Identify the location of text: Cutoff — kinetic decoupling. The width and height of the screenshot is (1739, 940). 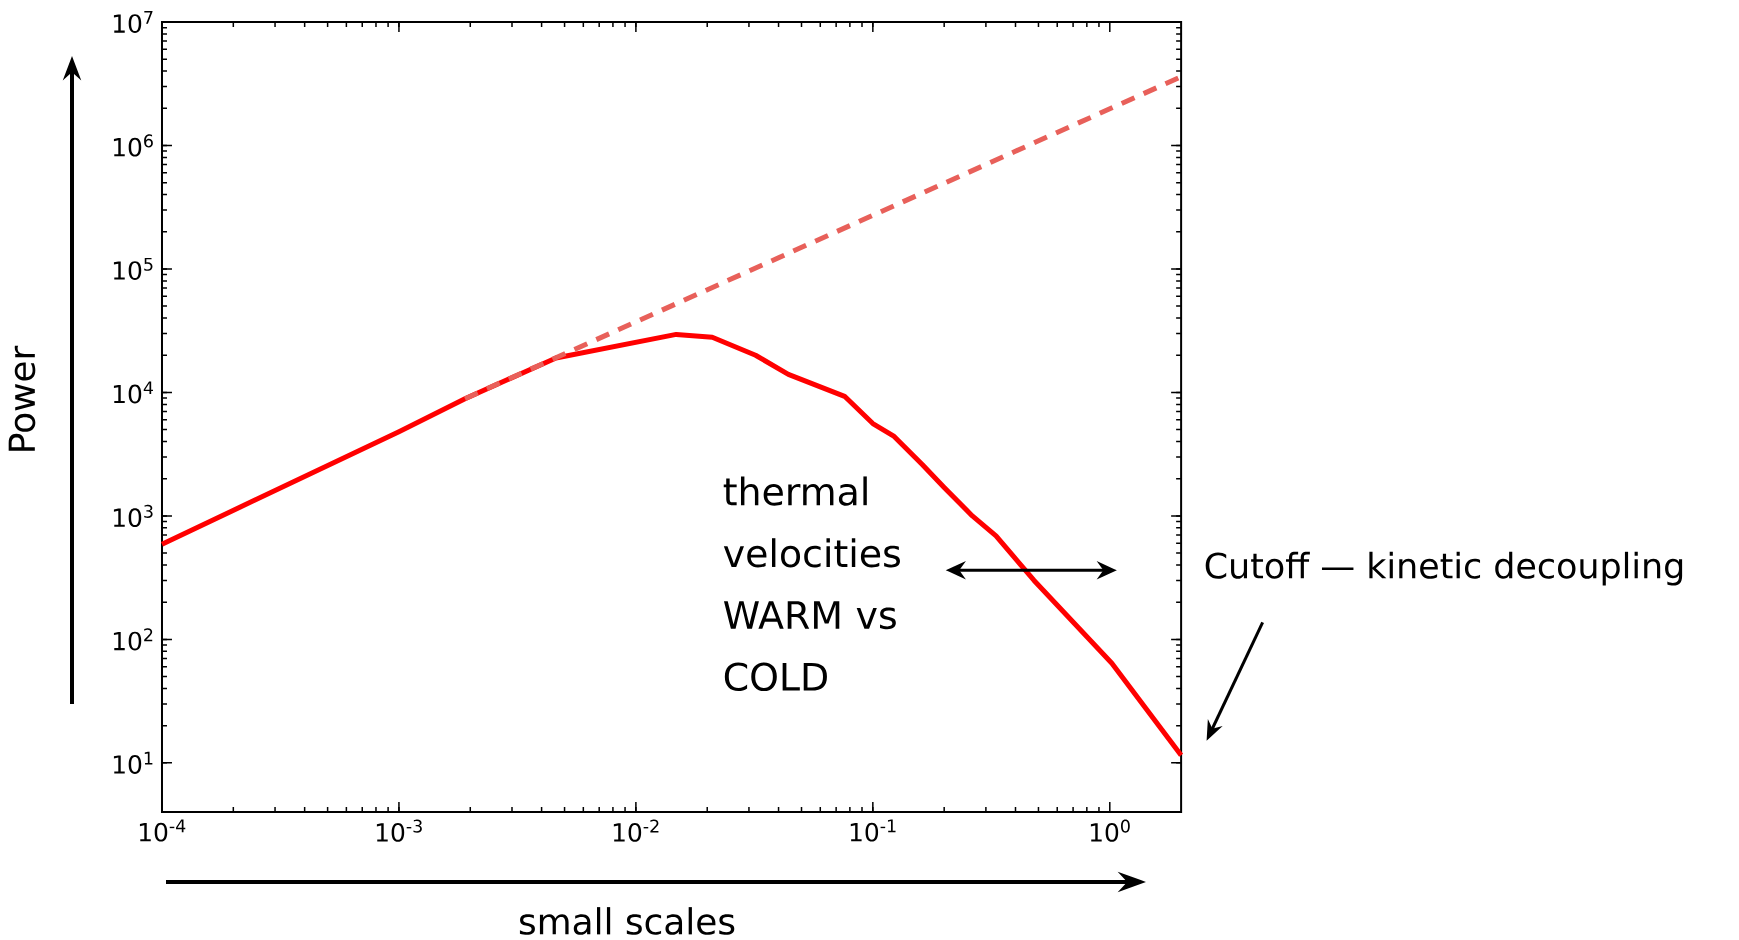
(1444, 568).